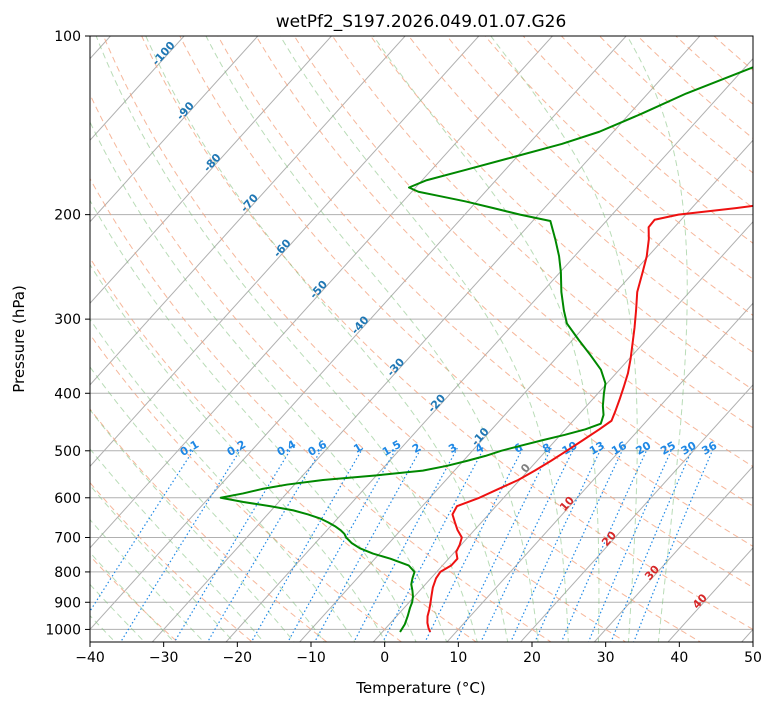 This screenshot has height=708, width=775. I want to click on y-tick-label: 700, so click(67, 539).